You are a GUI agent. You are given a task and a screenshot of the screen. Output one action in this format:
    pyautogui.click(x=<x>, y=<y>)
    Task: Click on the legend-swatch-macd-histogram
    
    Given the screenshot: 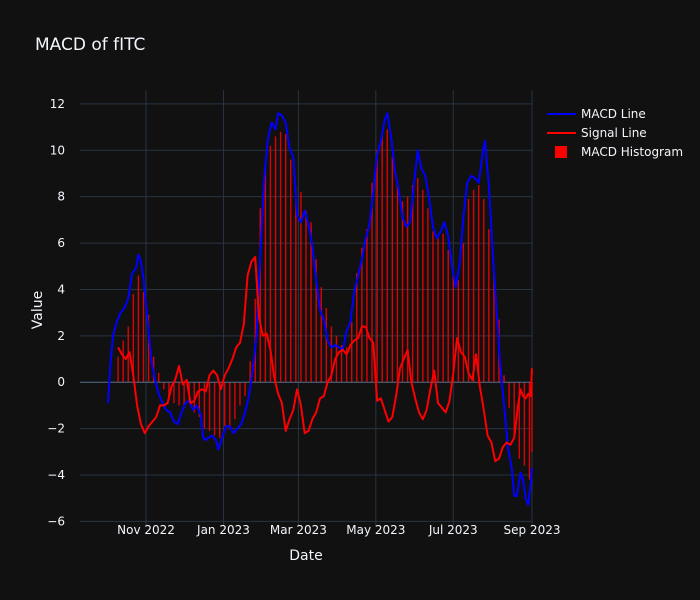 What is the action you would take?
    pyautogui.click(x=561, y=152)
    